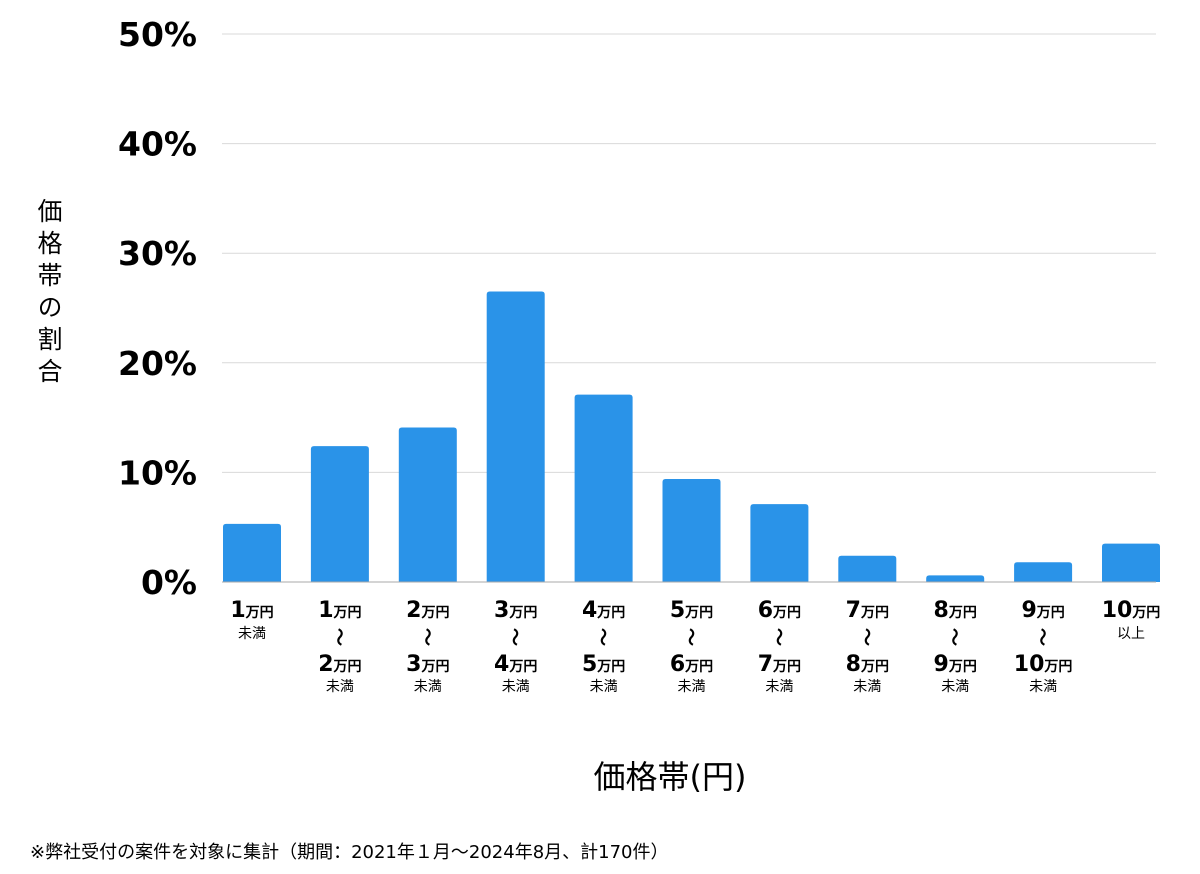 The height and width of the screenshot is (874, 1200). What do you see at coordinates (157, 472) in the screenshot?
I see `y-tick-label: 10%` at bounding box center [157, 472].